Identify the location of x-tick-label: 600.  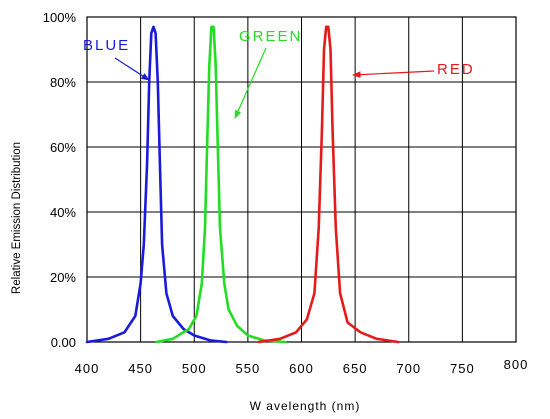
(301, 368).